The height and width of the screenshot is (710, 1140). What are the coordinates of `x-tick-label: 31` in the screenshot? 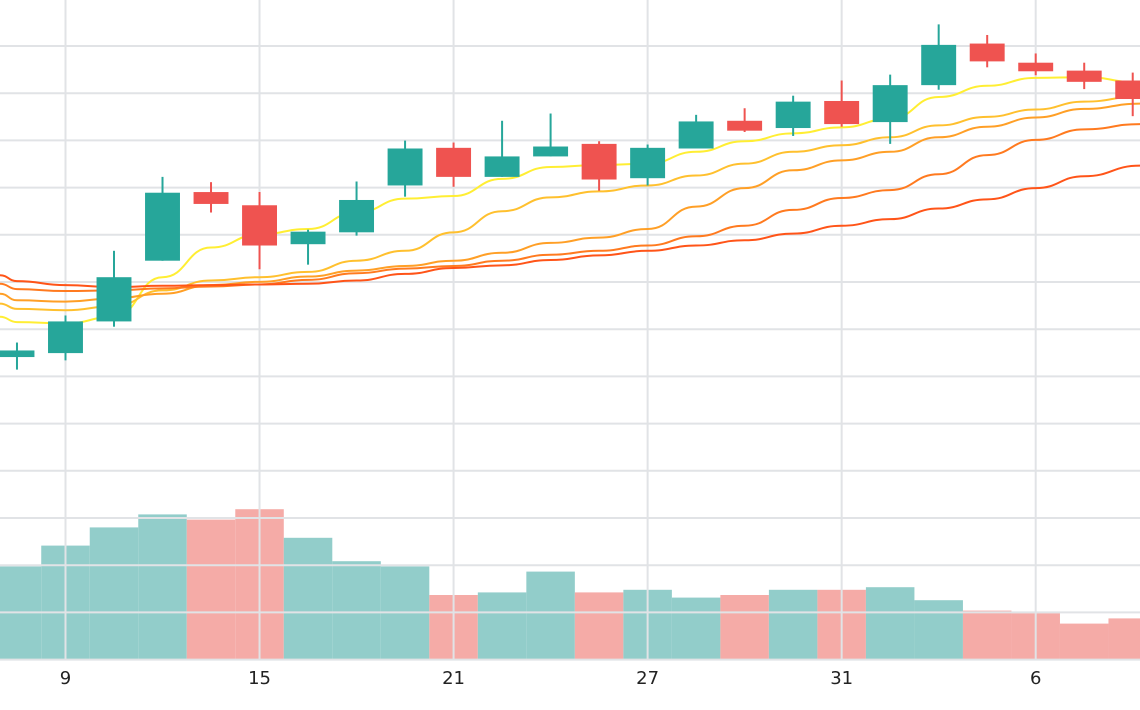 It's located at (841, 678).